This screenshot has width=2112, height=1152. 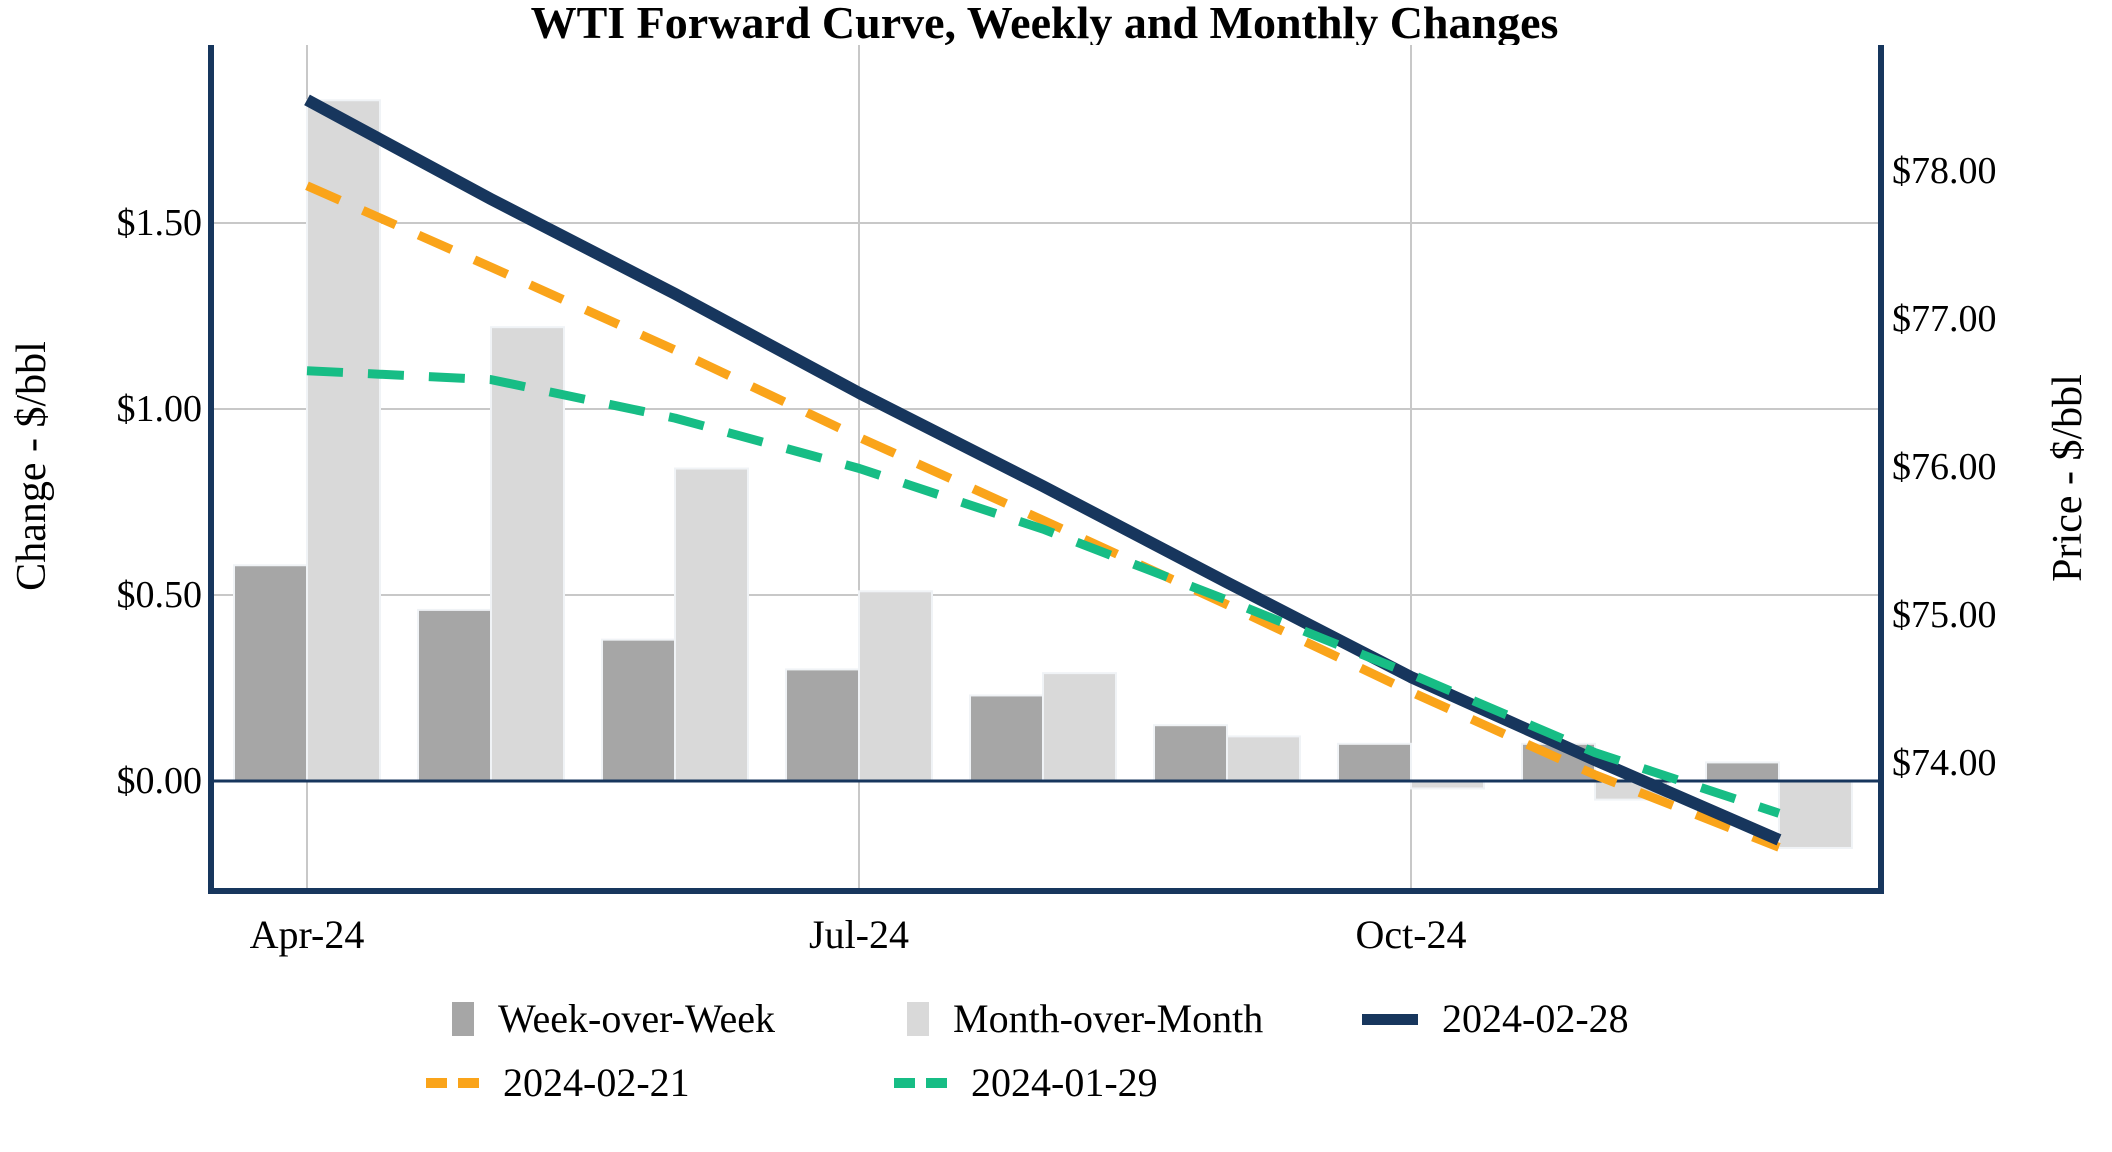 What do you see at coordinates (1390, 1019) in the screenshot?
I see `legend-swatch-line-icon` at bounding box center [1390, 1019].